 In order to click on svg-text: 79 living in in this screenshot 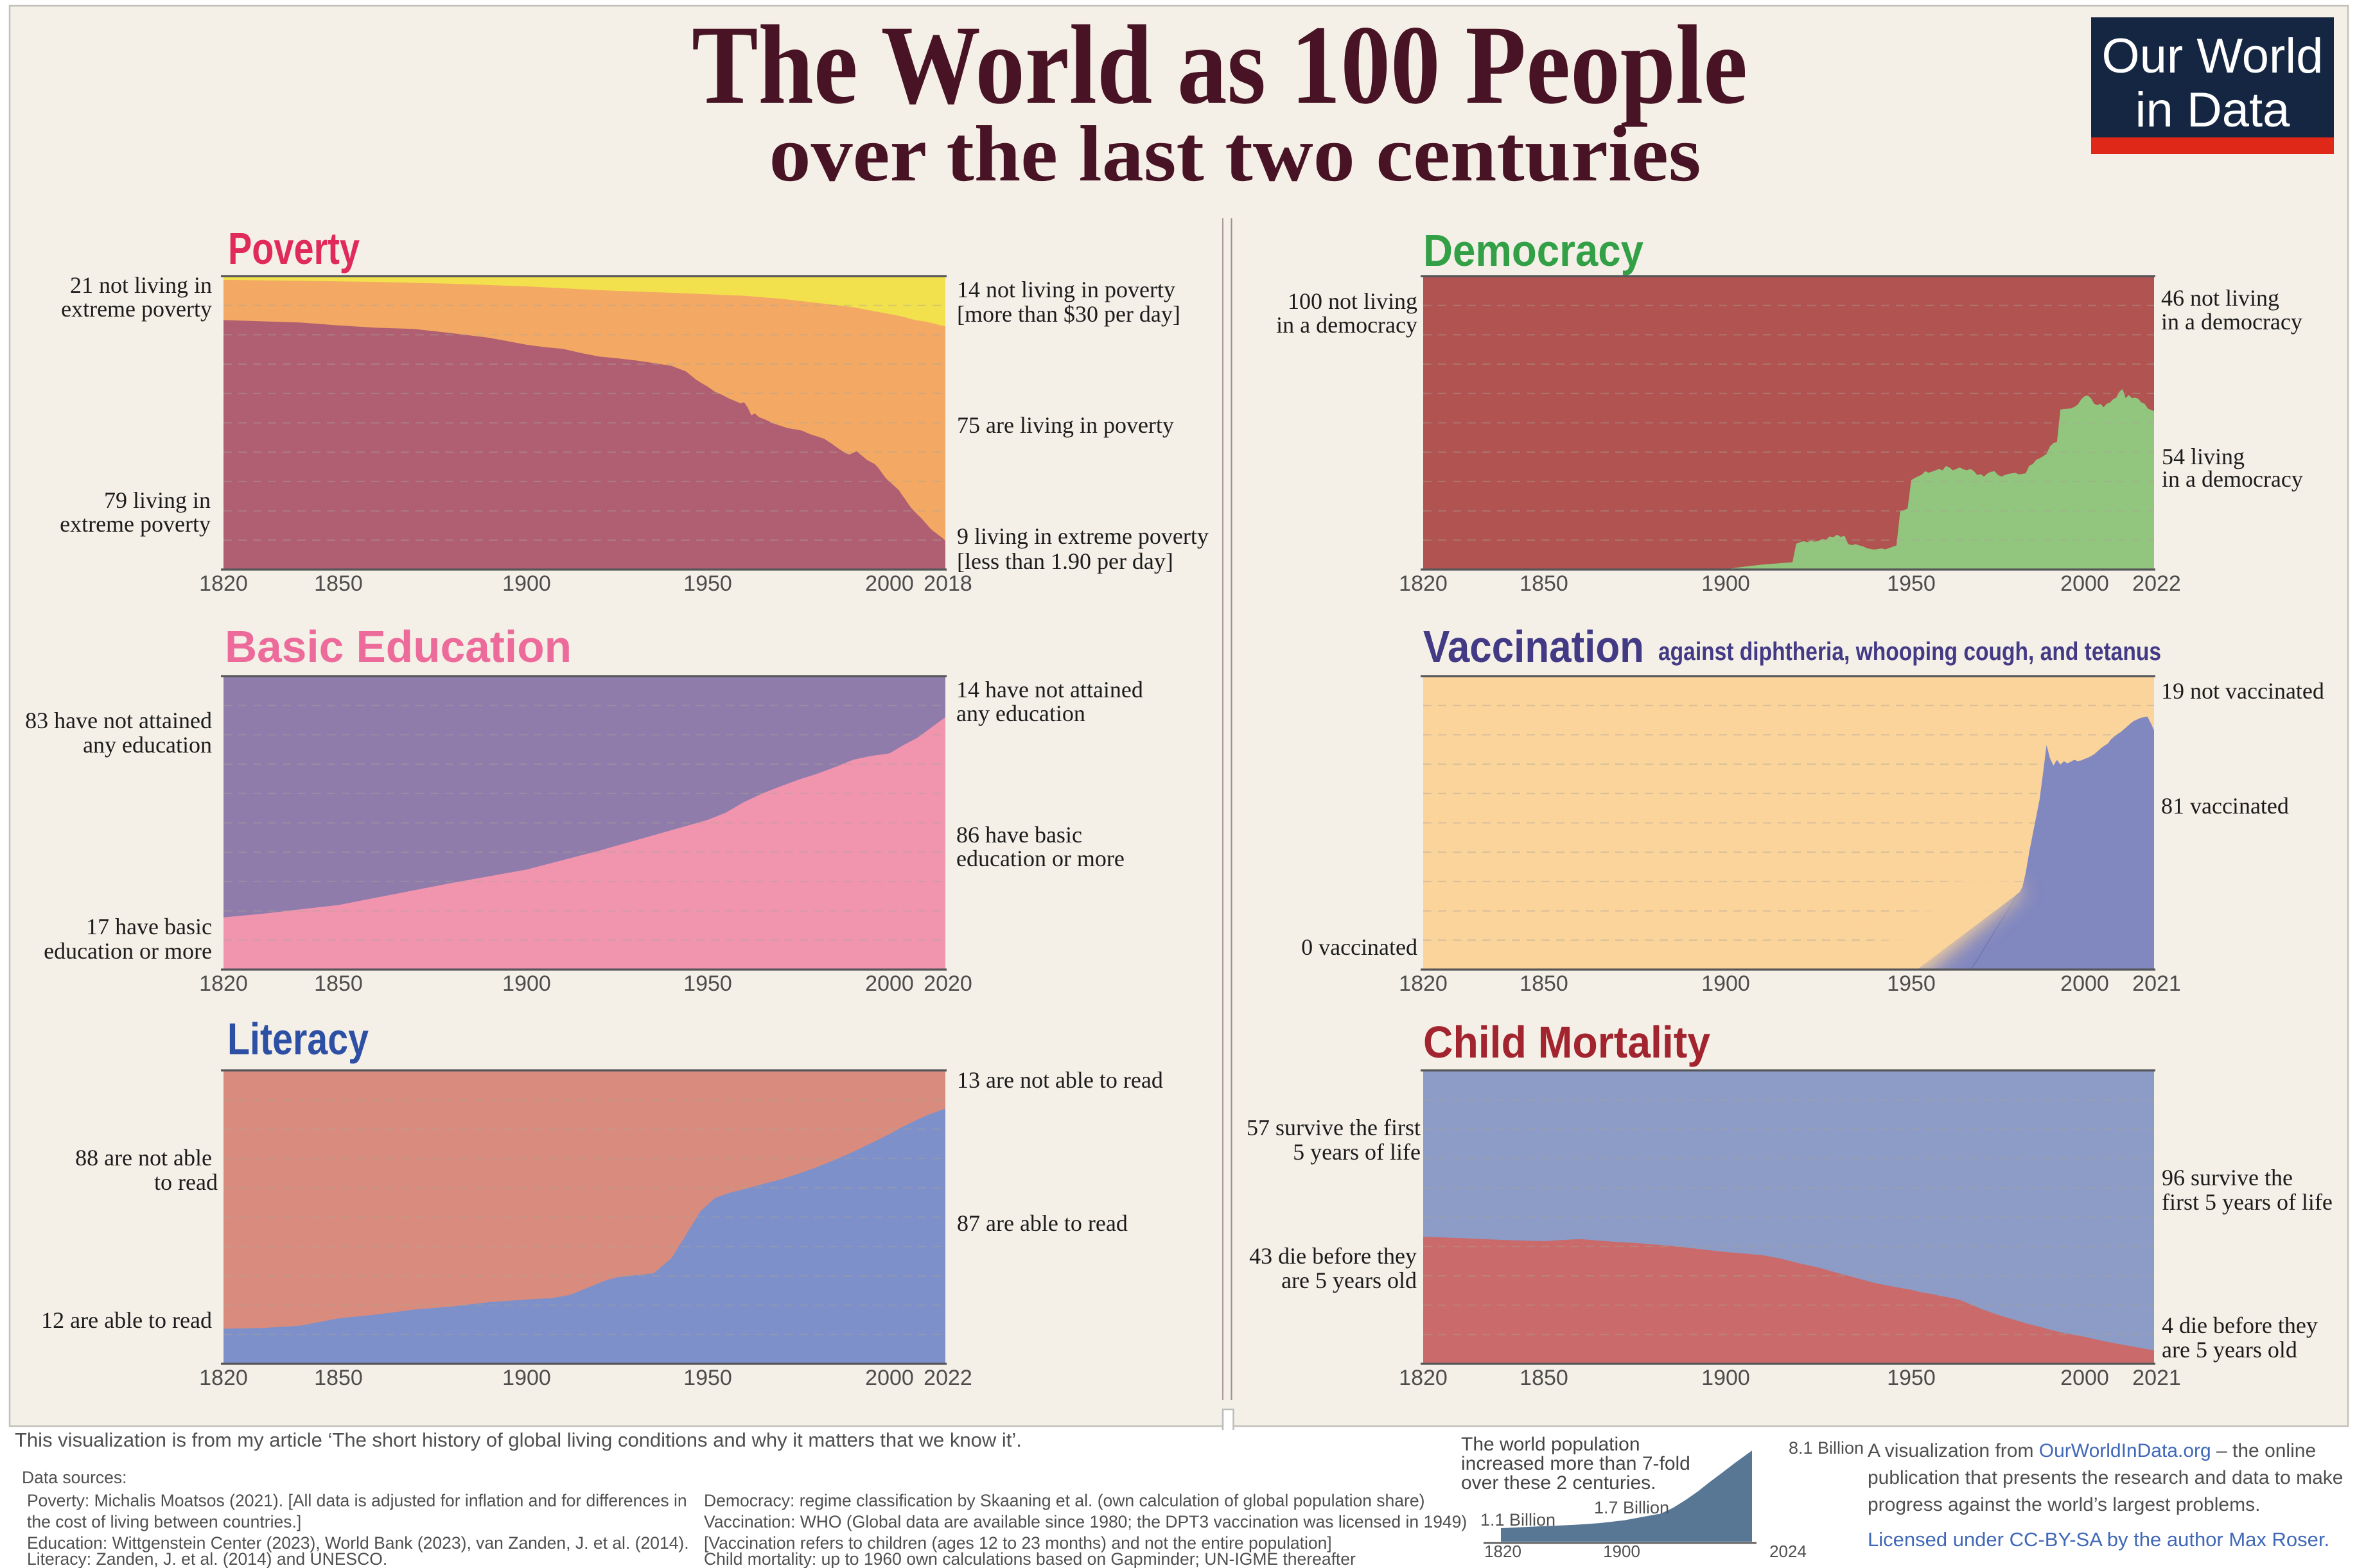, I will do `click(157, 500)`.